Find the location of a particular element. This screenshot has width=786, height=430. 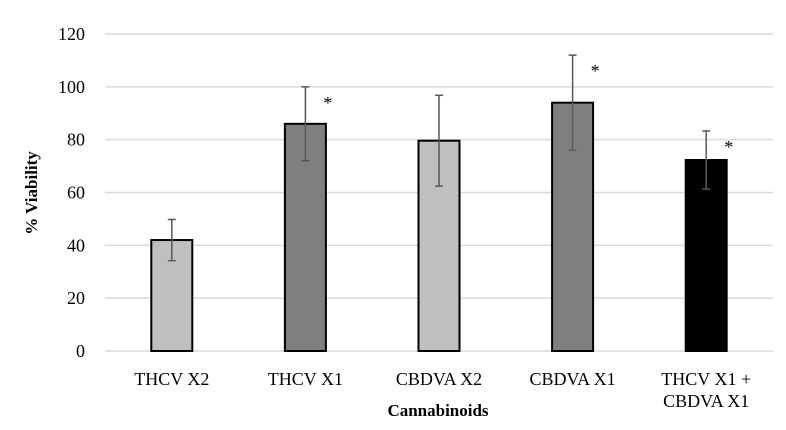

y-tick-label: 0 is located at coordinates (80, 351).